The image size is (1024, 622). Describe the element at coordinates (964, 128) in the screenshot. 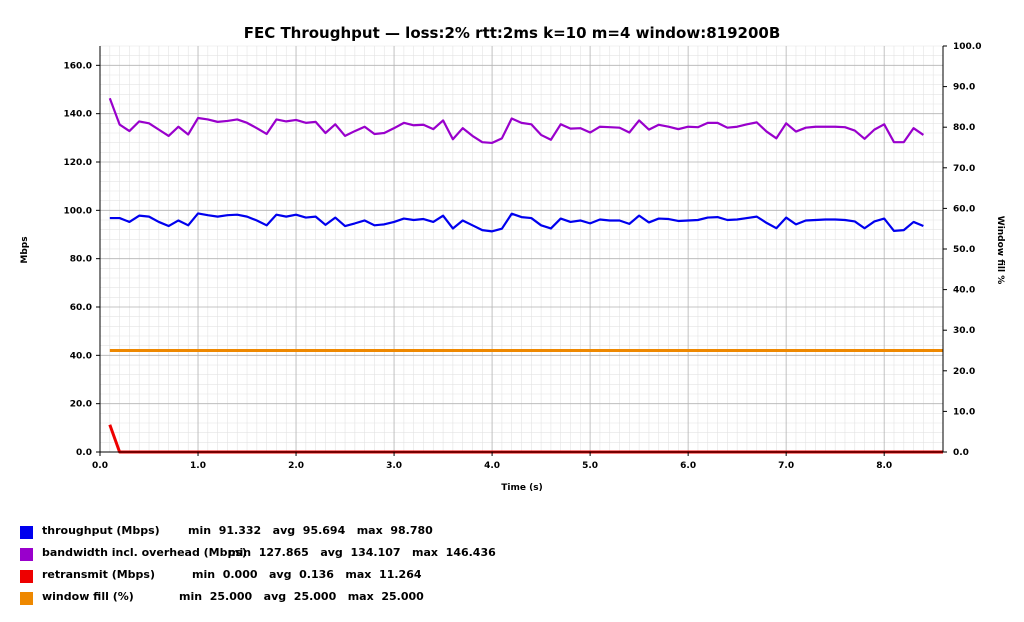

I see `y2-tick-label: 80.0` at that location.